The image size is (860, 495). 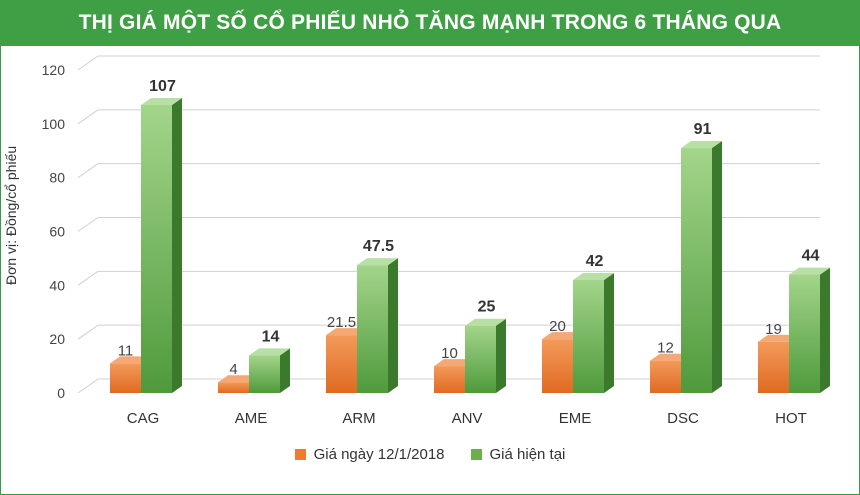 What do you see at coordinates (61, 393) in the screenshot?
I see `y-tick-label: 0` at bounding box center [61, 393].